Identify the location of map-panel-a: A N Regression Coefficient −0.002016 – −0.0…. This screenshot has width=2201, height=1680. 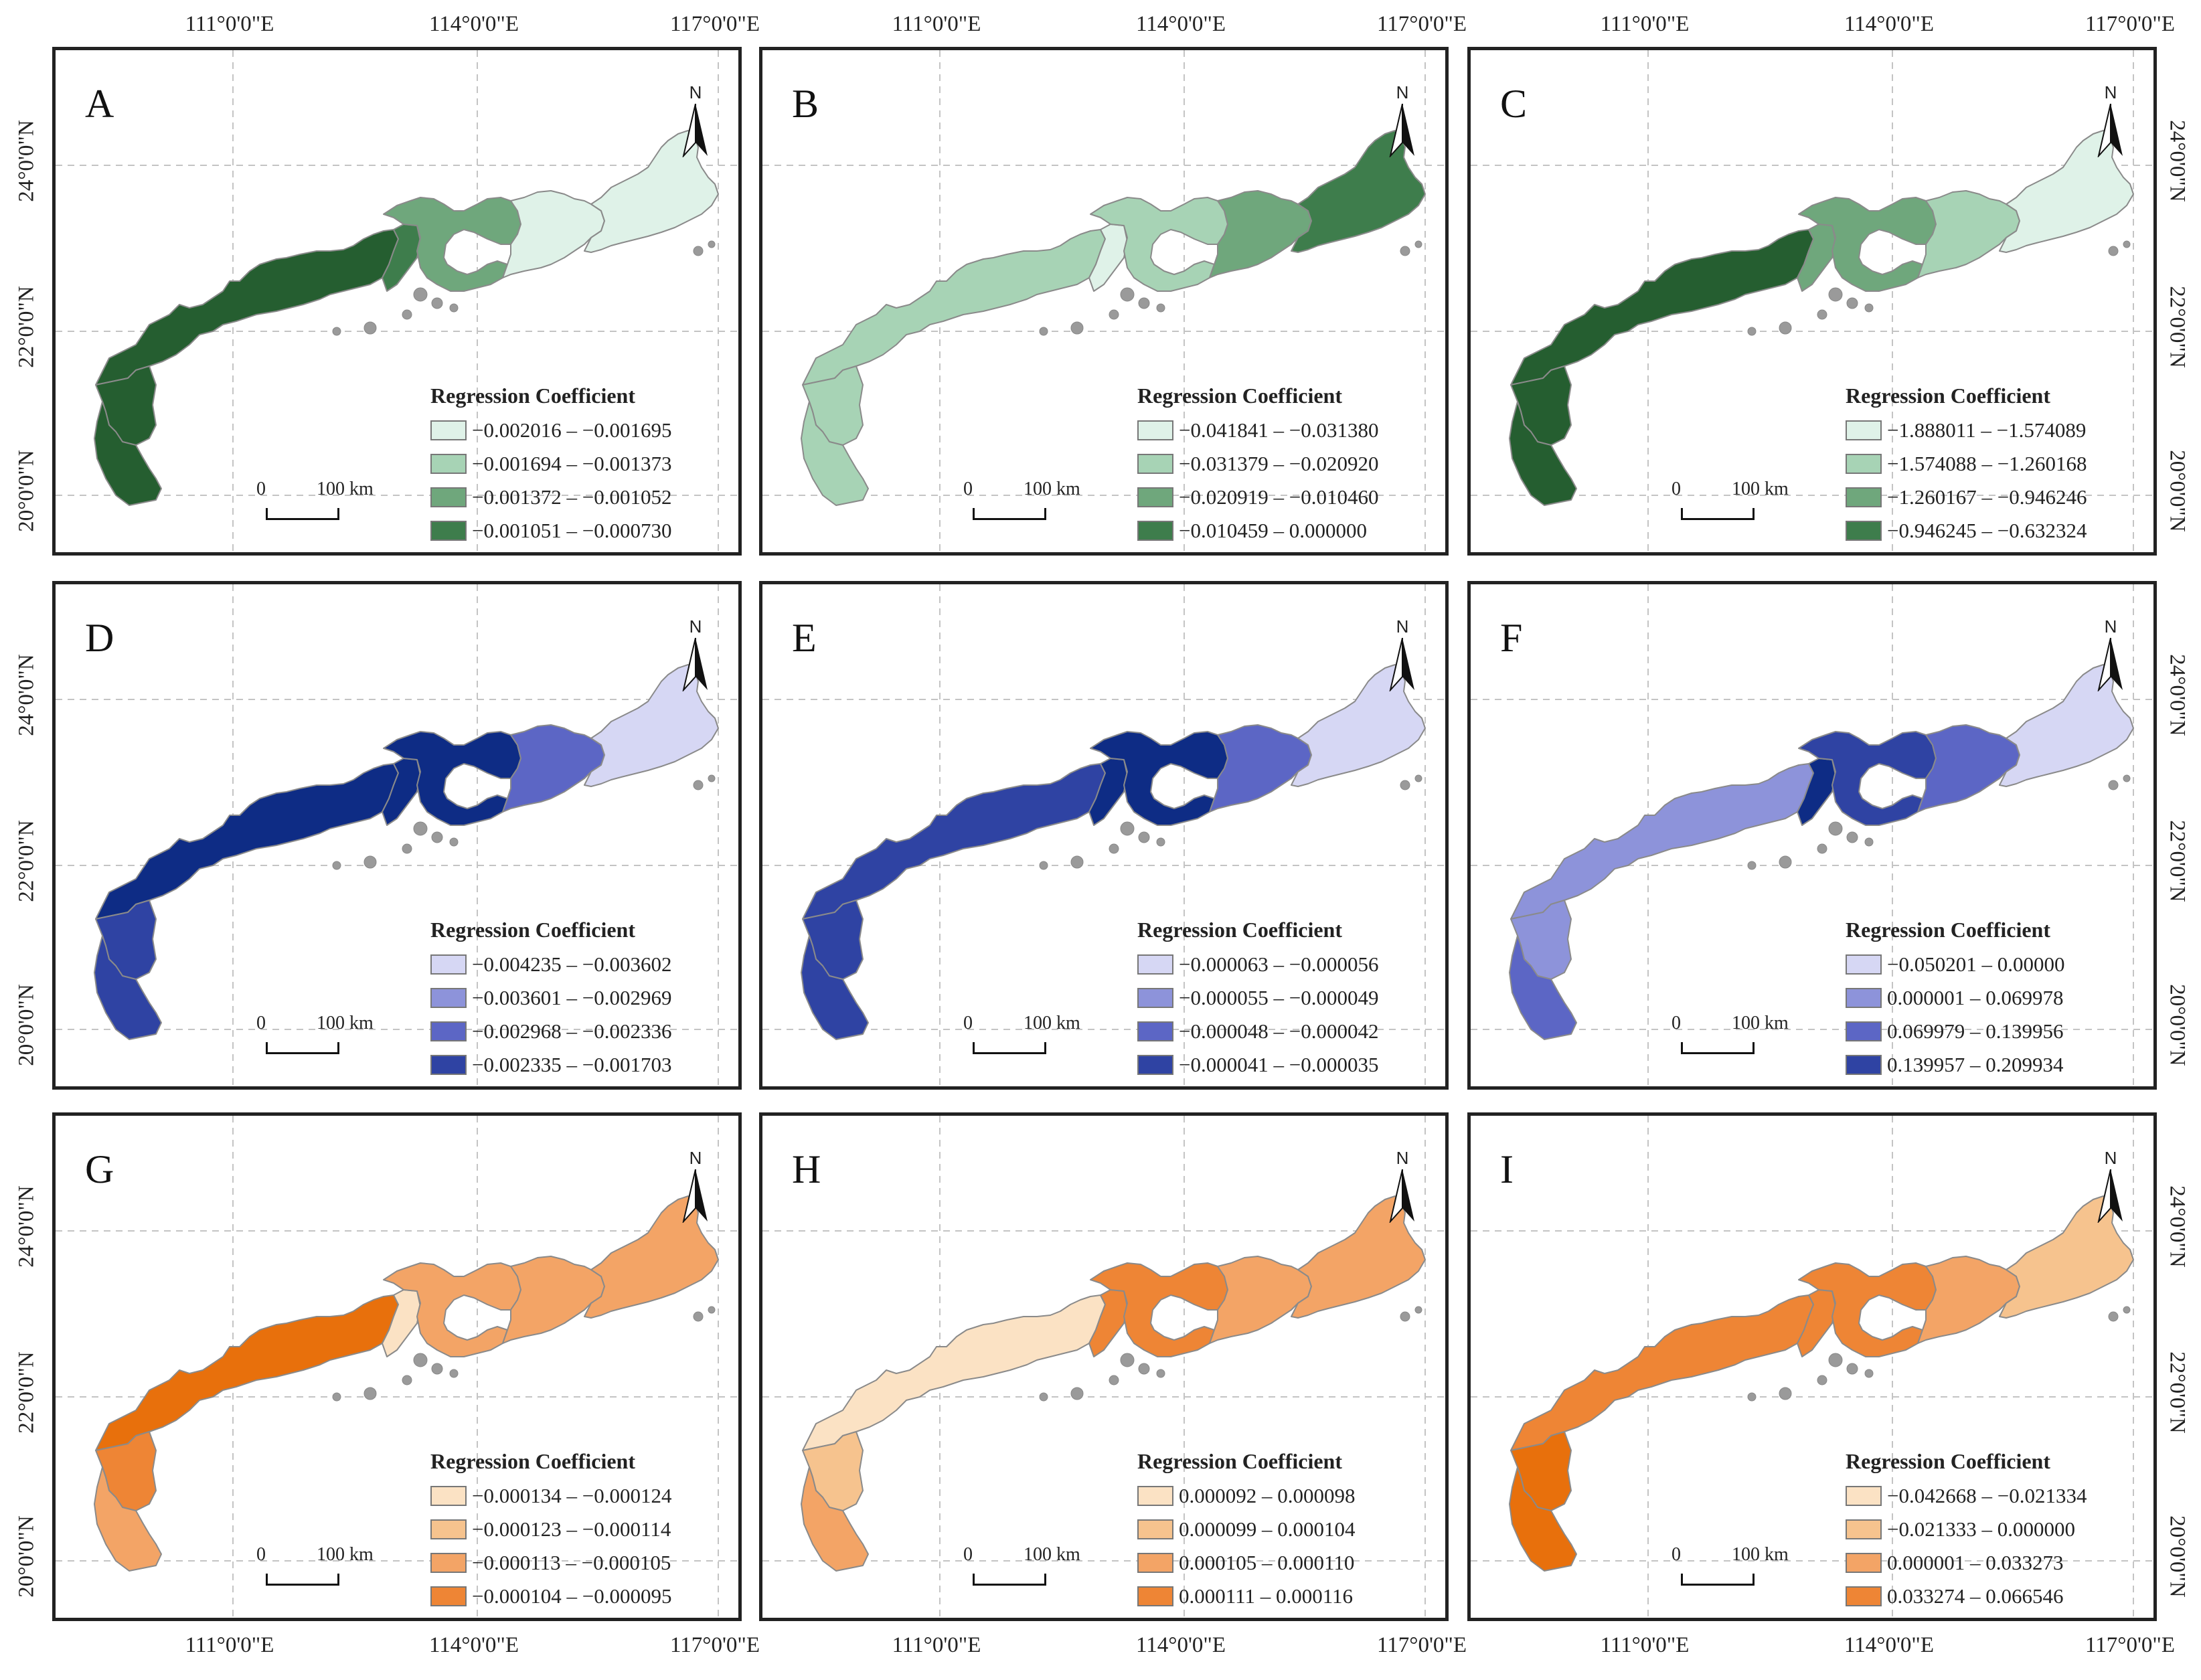
(397, 301).